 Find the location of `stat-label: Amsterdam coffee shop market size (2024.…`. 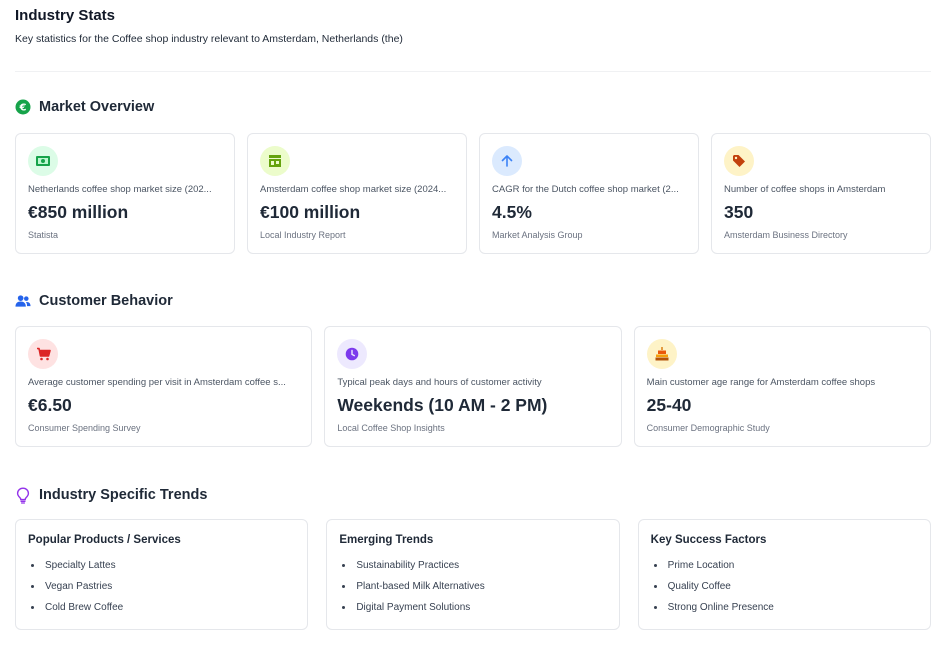

stat-label: Amsterdam coffee shop market size (2024.… is located at coordinates (353, 189).